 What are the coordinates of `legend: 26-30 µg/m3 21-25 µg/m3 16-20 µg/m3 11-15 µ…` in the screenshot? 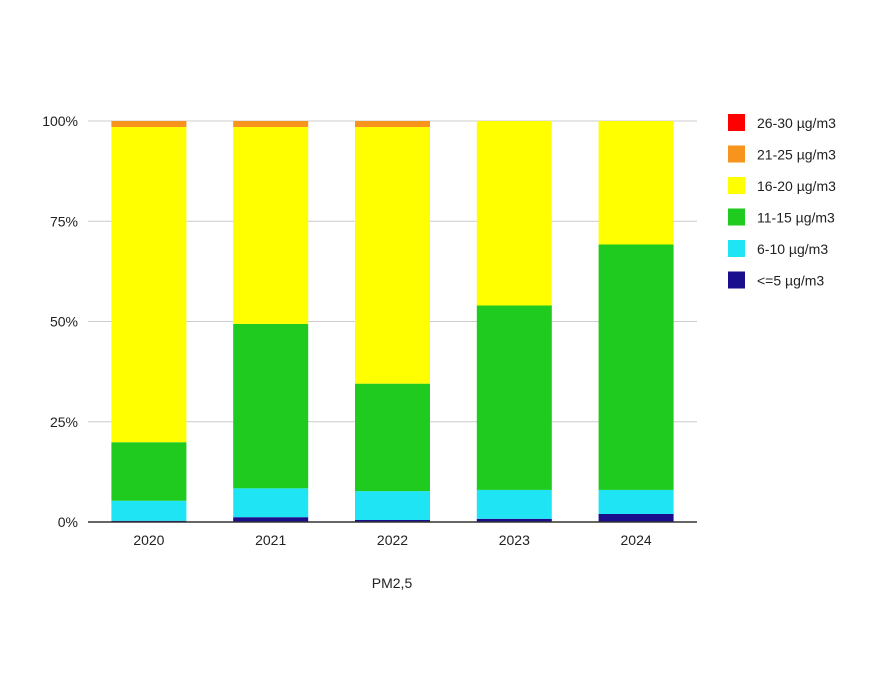 It's located at (782, 201).